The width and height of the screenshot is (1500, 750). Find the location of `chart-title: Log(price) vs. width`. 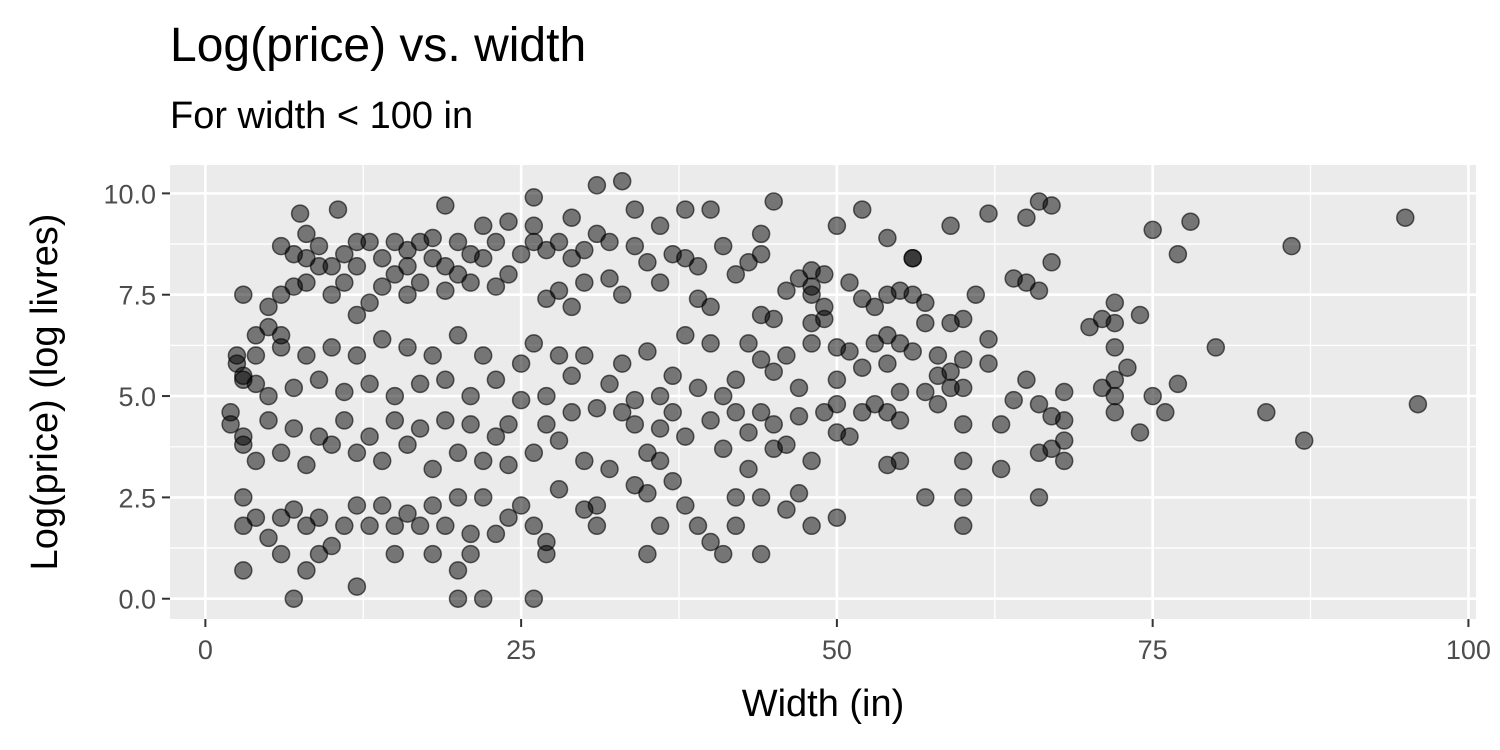

chart-title: Log(price) vs. width is located at coordinates (378, 45).